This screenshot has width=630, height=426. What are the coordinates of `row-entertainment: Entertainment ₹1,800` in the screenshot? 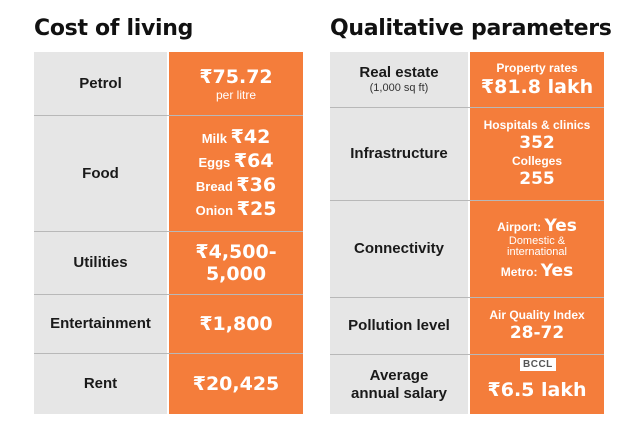 It's located at (168, 324).